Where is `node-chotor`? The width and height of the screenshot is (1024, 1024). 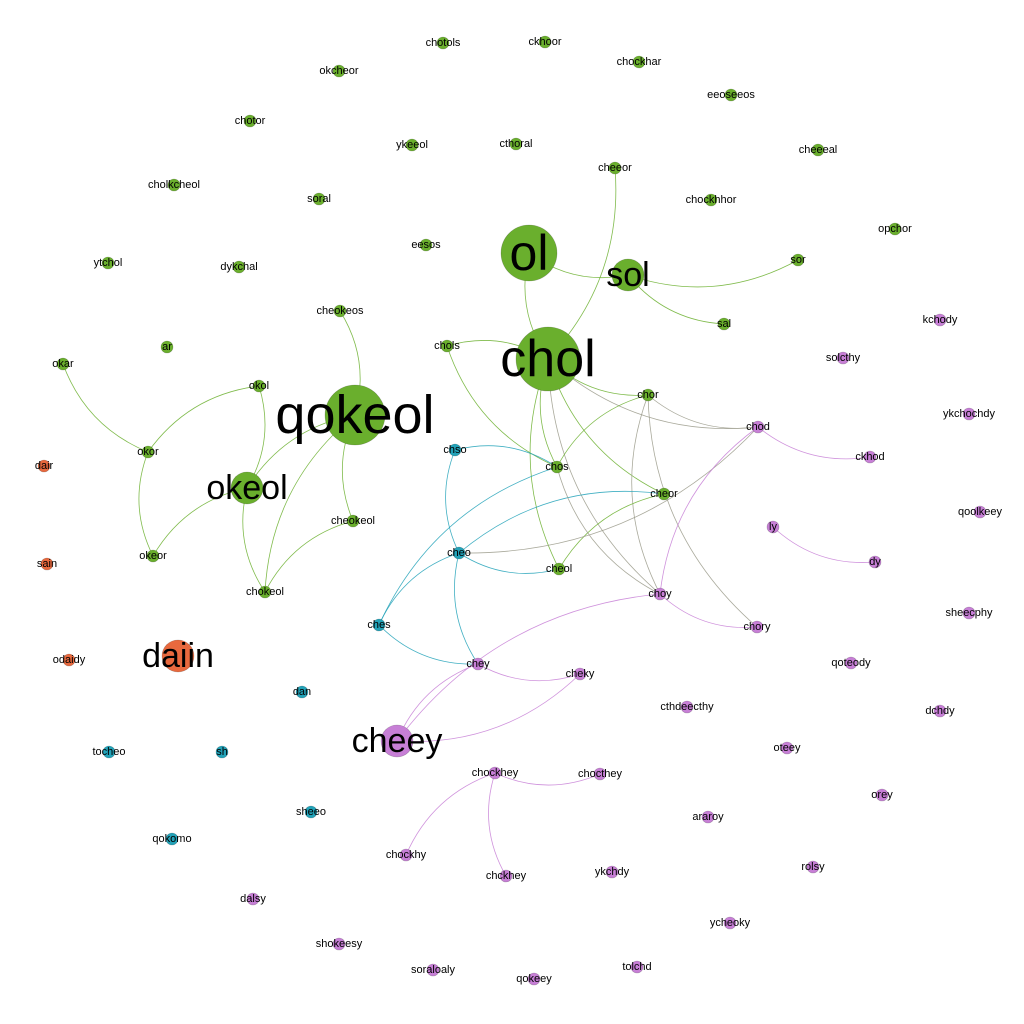
node-chotor is located at coordinates (250, 121).